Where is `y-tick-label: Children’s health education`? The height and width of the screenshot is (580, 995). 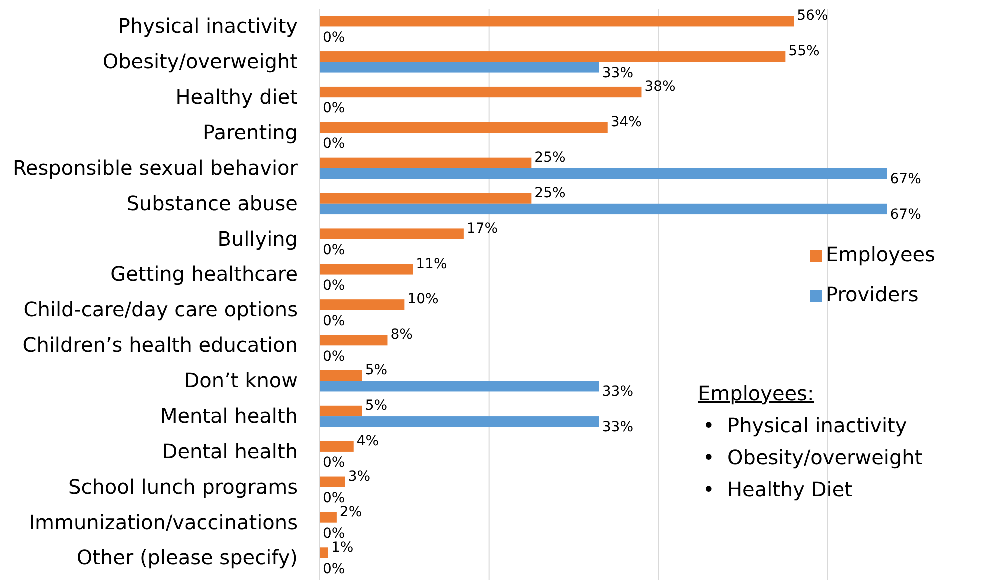 y-tick-label: Children’s health education is located at coordinates (160, 345).